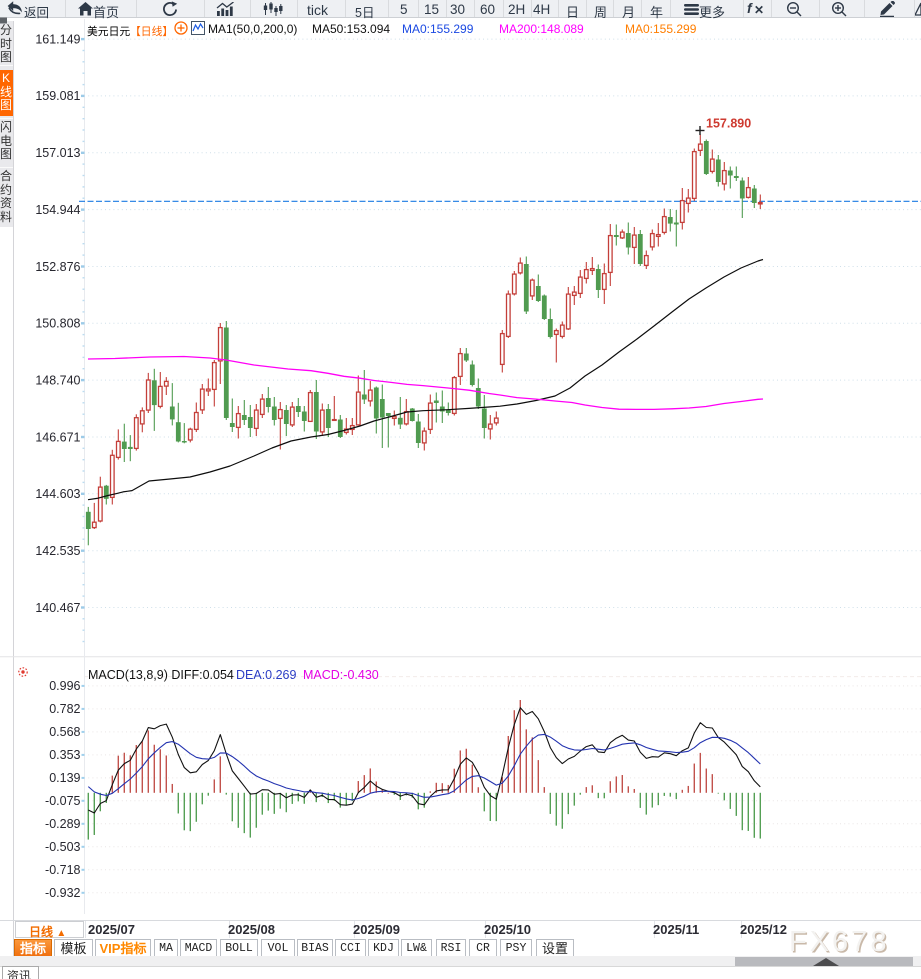  Describe the element at coordinates (62, 801) in the screenshot. I see `svg-text: -0.075` at that location.